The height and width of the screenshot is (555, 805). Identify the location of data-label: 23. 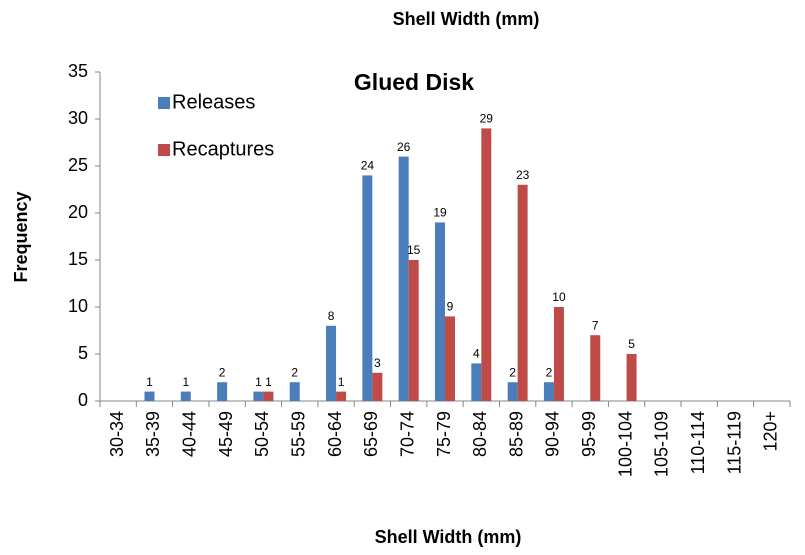
(523, 175).